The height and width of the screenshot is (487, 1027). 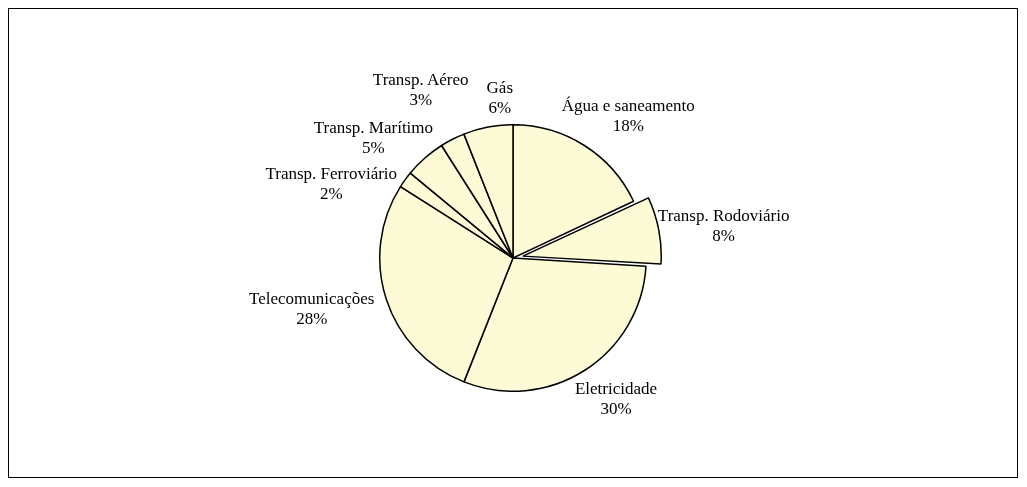 What do you see at coordinates (312, 319) in the screenshot?
I see `data-label: 28%` at bounding box center [312, 319].